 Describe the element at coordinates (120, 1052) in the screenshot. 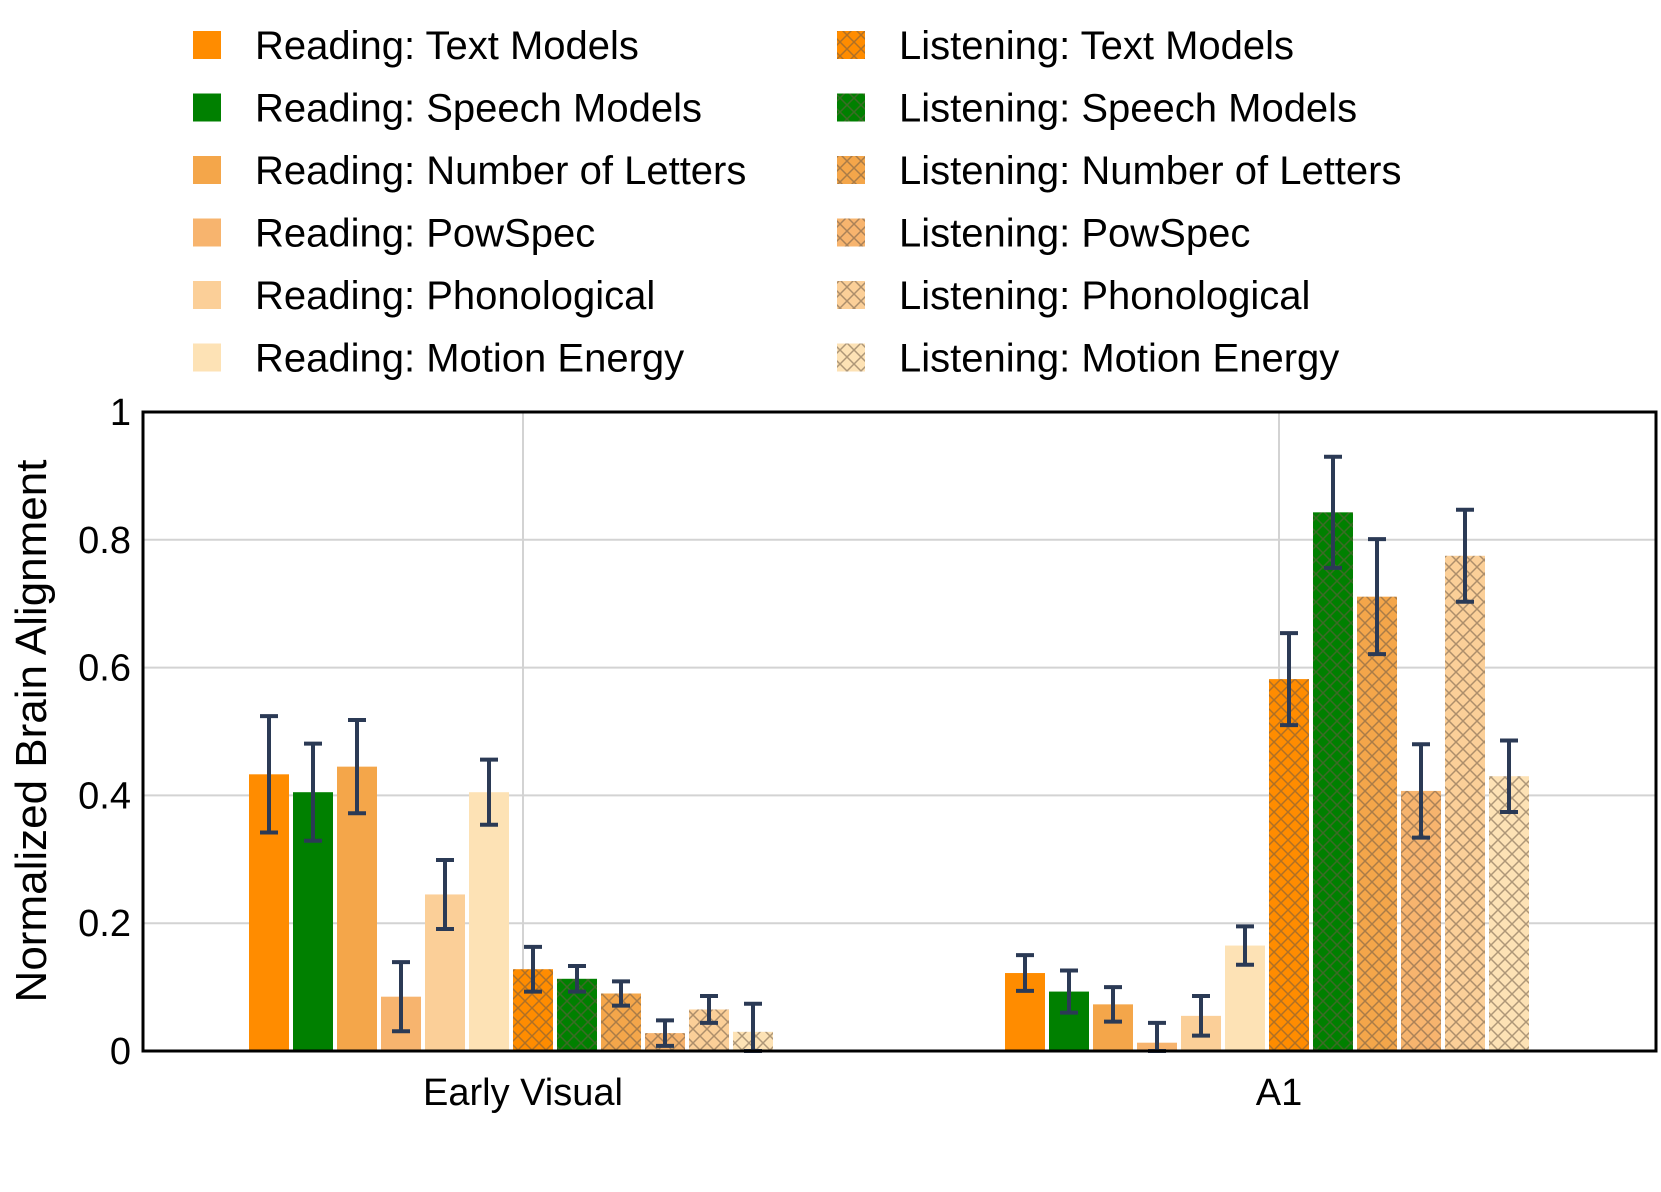

I see `y-tick-label: 0` at that location.